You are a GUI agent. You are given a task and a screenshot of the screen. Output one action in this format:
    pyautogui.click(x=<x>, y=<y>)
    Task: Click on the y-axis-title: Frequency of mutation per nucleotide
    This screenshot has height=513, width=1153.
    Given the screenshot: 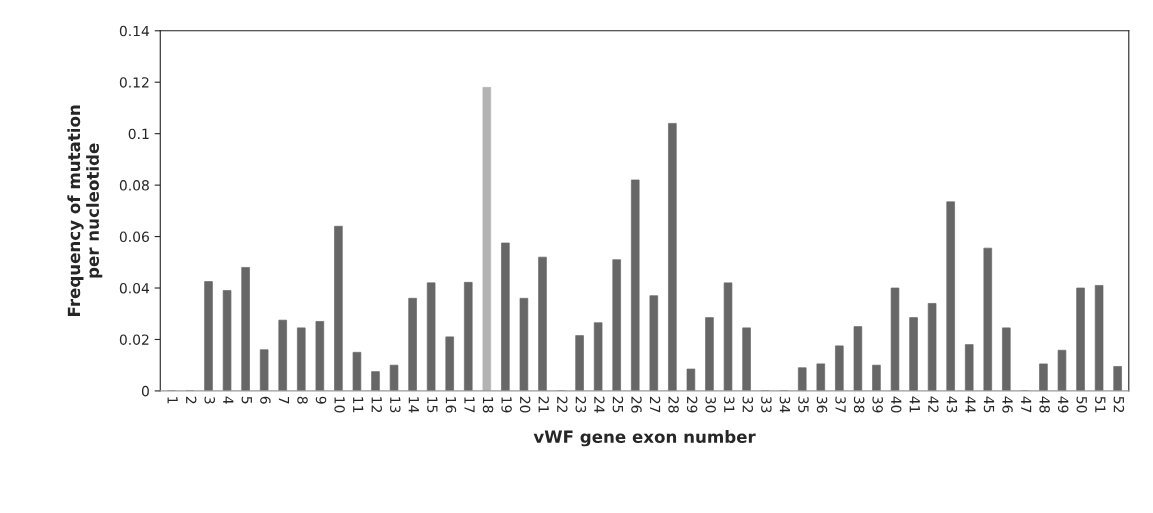 What is the action you would take?
    pyautogui.click(x=85, y=210)
    